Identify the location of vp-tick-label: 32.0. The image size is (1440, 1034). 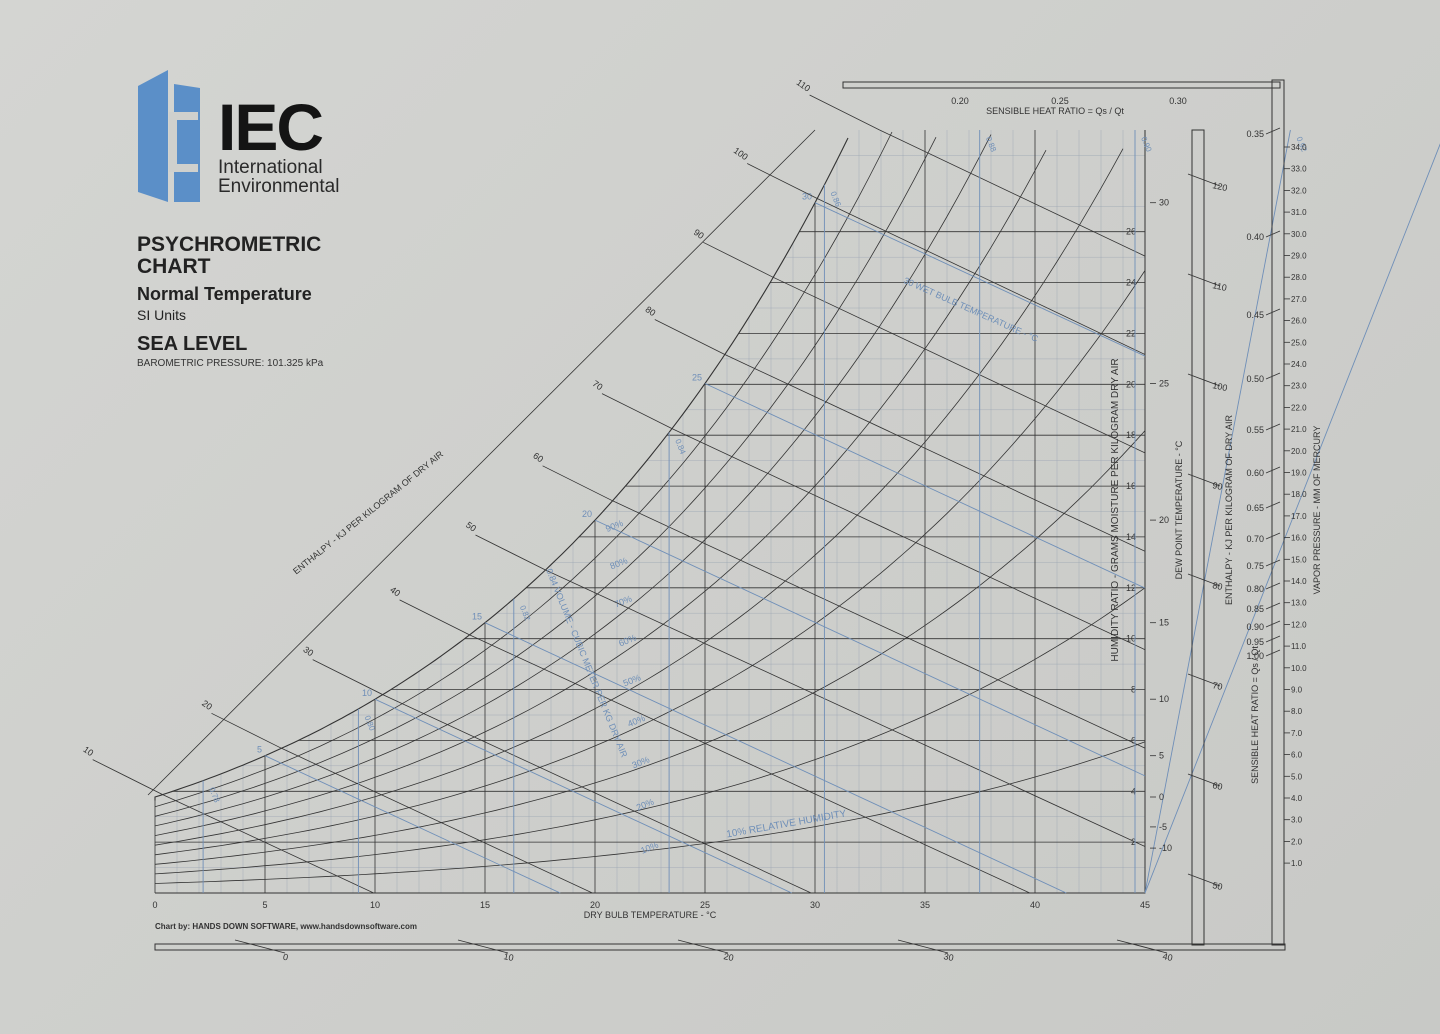
(1299, 190).